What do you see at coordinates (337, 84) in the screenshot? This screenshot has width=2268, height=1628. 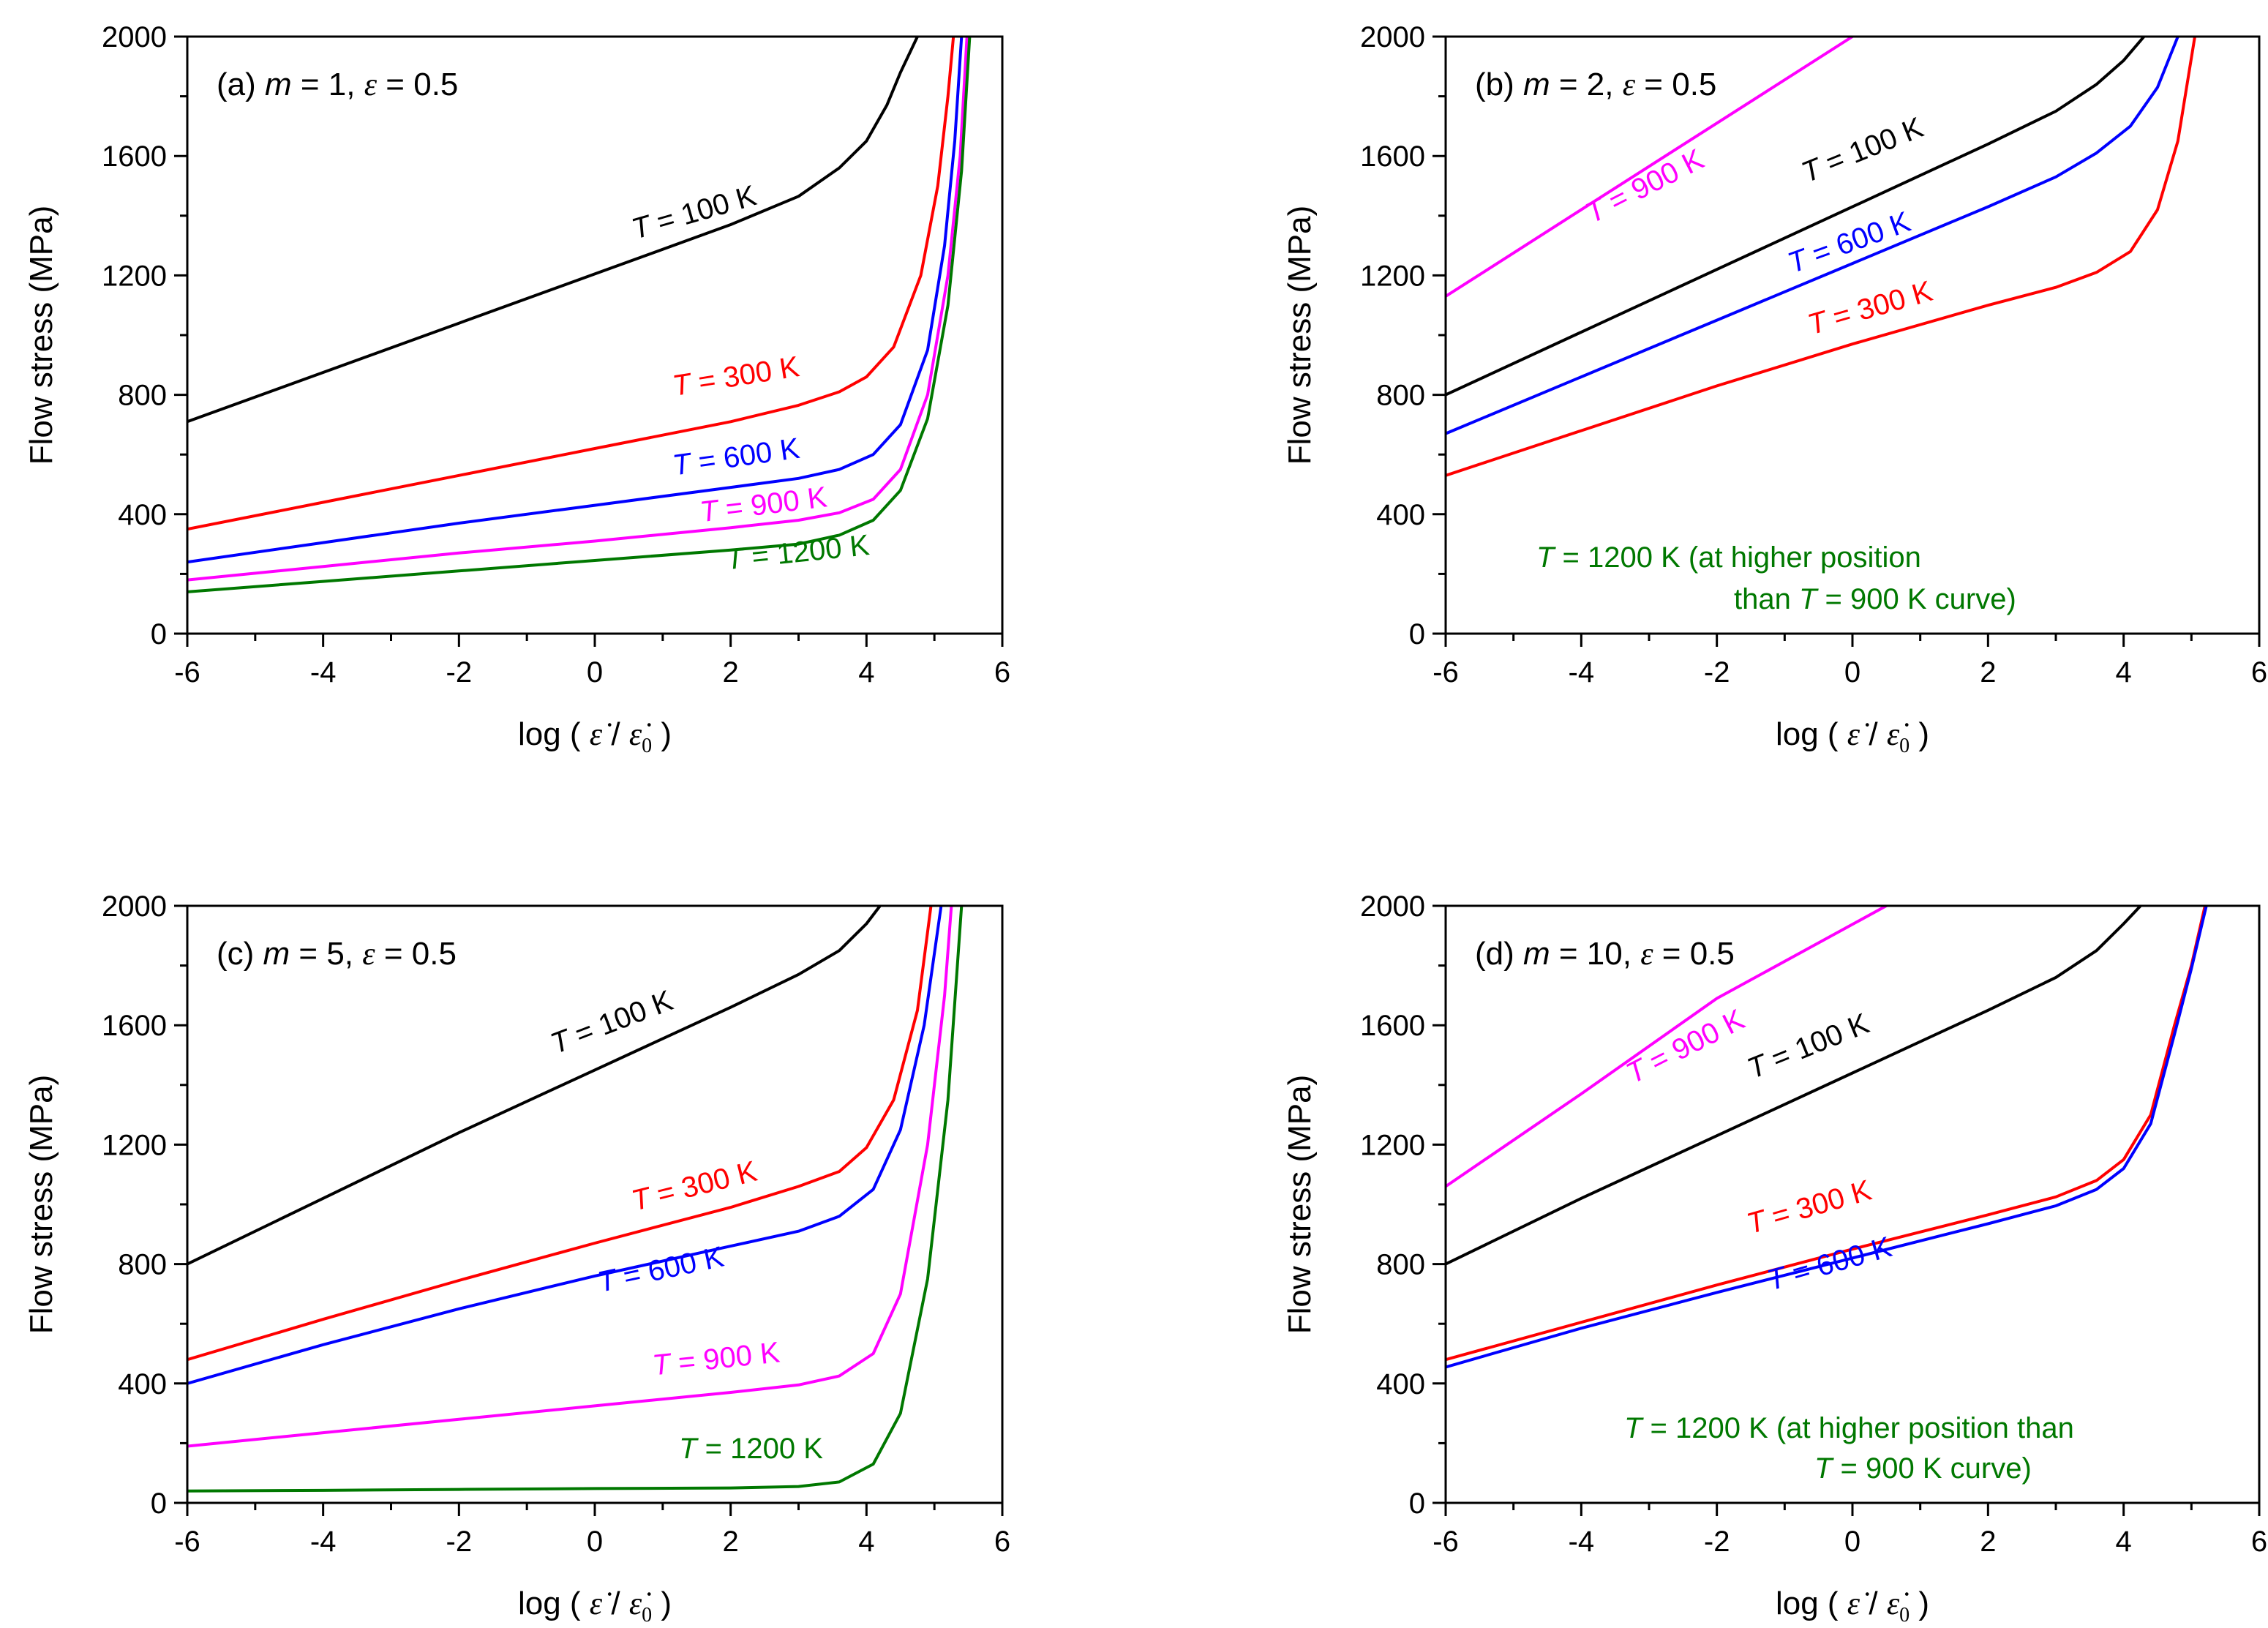 I see `panel-title: (a) m = 1, ε = 0.5` at bounding box center [337, 84].